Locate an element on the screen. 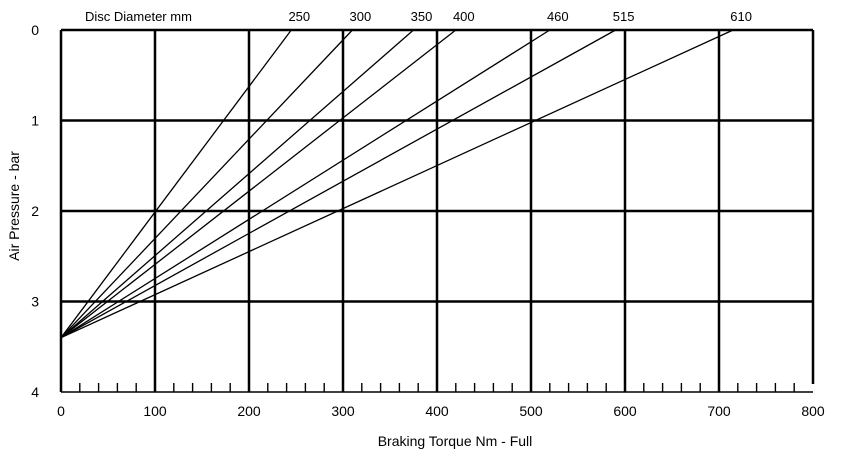 The image size is (848, 457). series-label-515: 515 is located at coordinates (624, 16).